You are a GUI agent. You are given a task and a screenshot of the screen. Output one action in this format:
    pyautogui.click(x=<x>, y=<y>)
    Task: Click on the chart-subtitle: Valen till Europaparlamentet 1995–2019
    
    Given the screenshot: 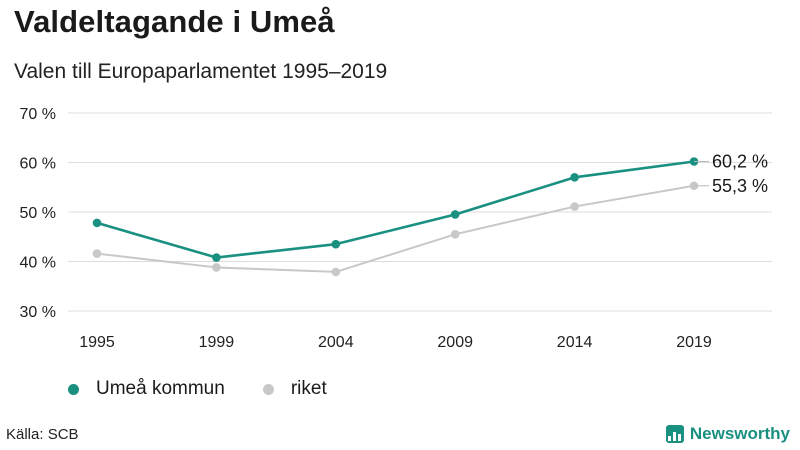 What is the action you would take?
    pyautogui.click(x=201, y=71)
    